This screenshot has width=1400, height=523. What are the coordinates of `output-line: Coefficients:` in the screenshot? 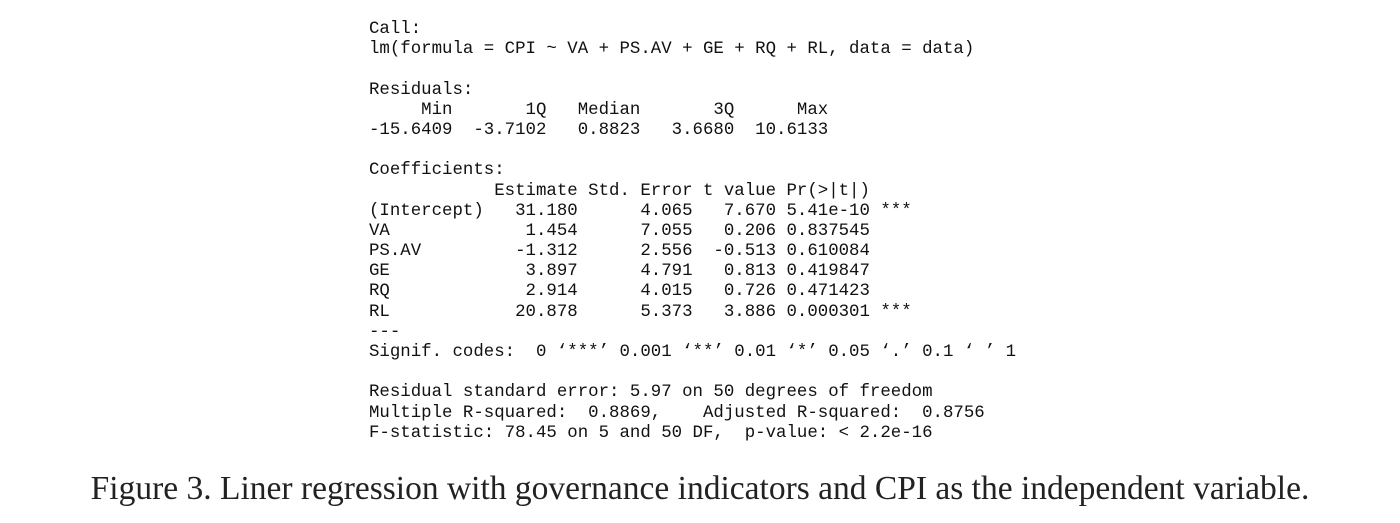 It's located at (437, 171).